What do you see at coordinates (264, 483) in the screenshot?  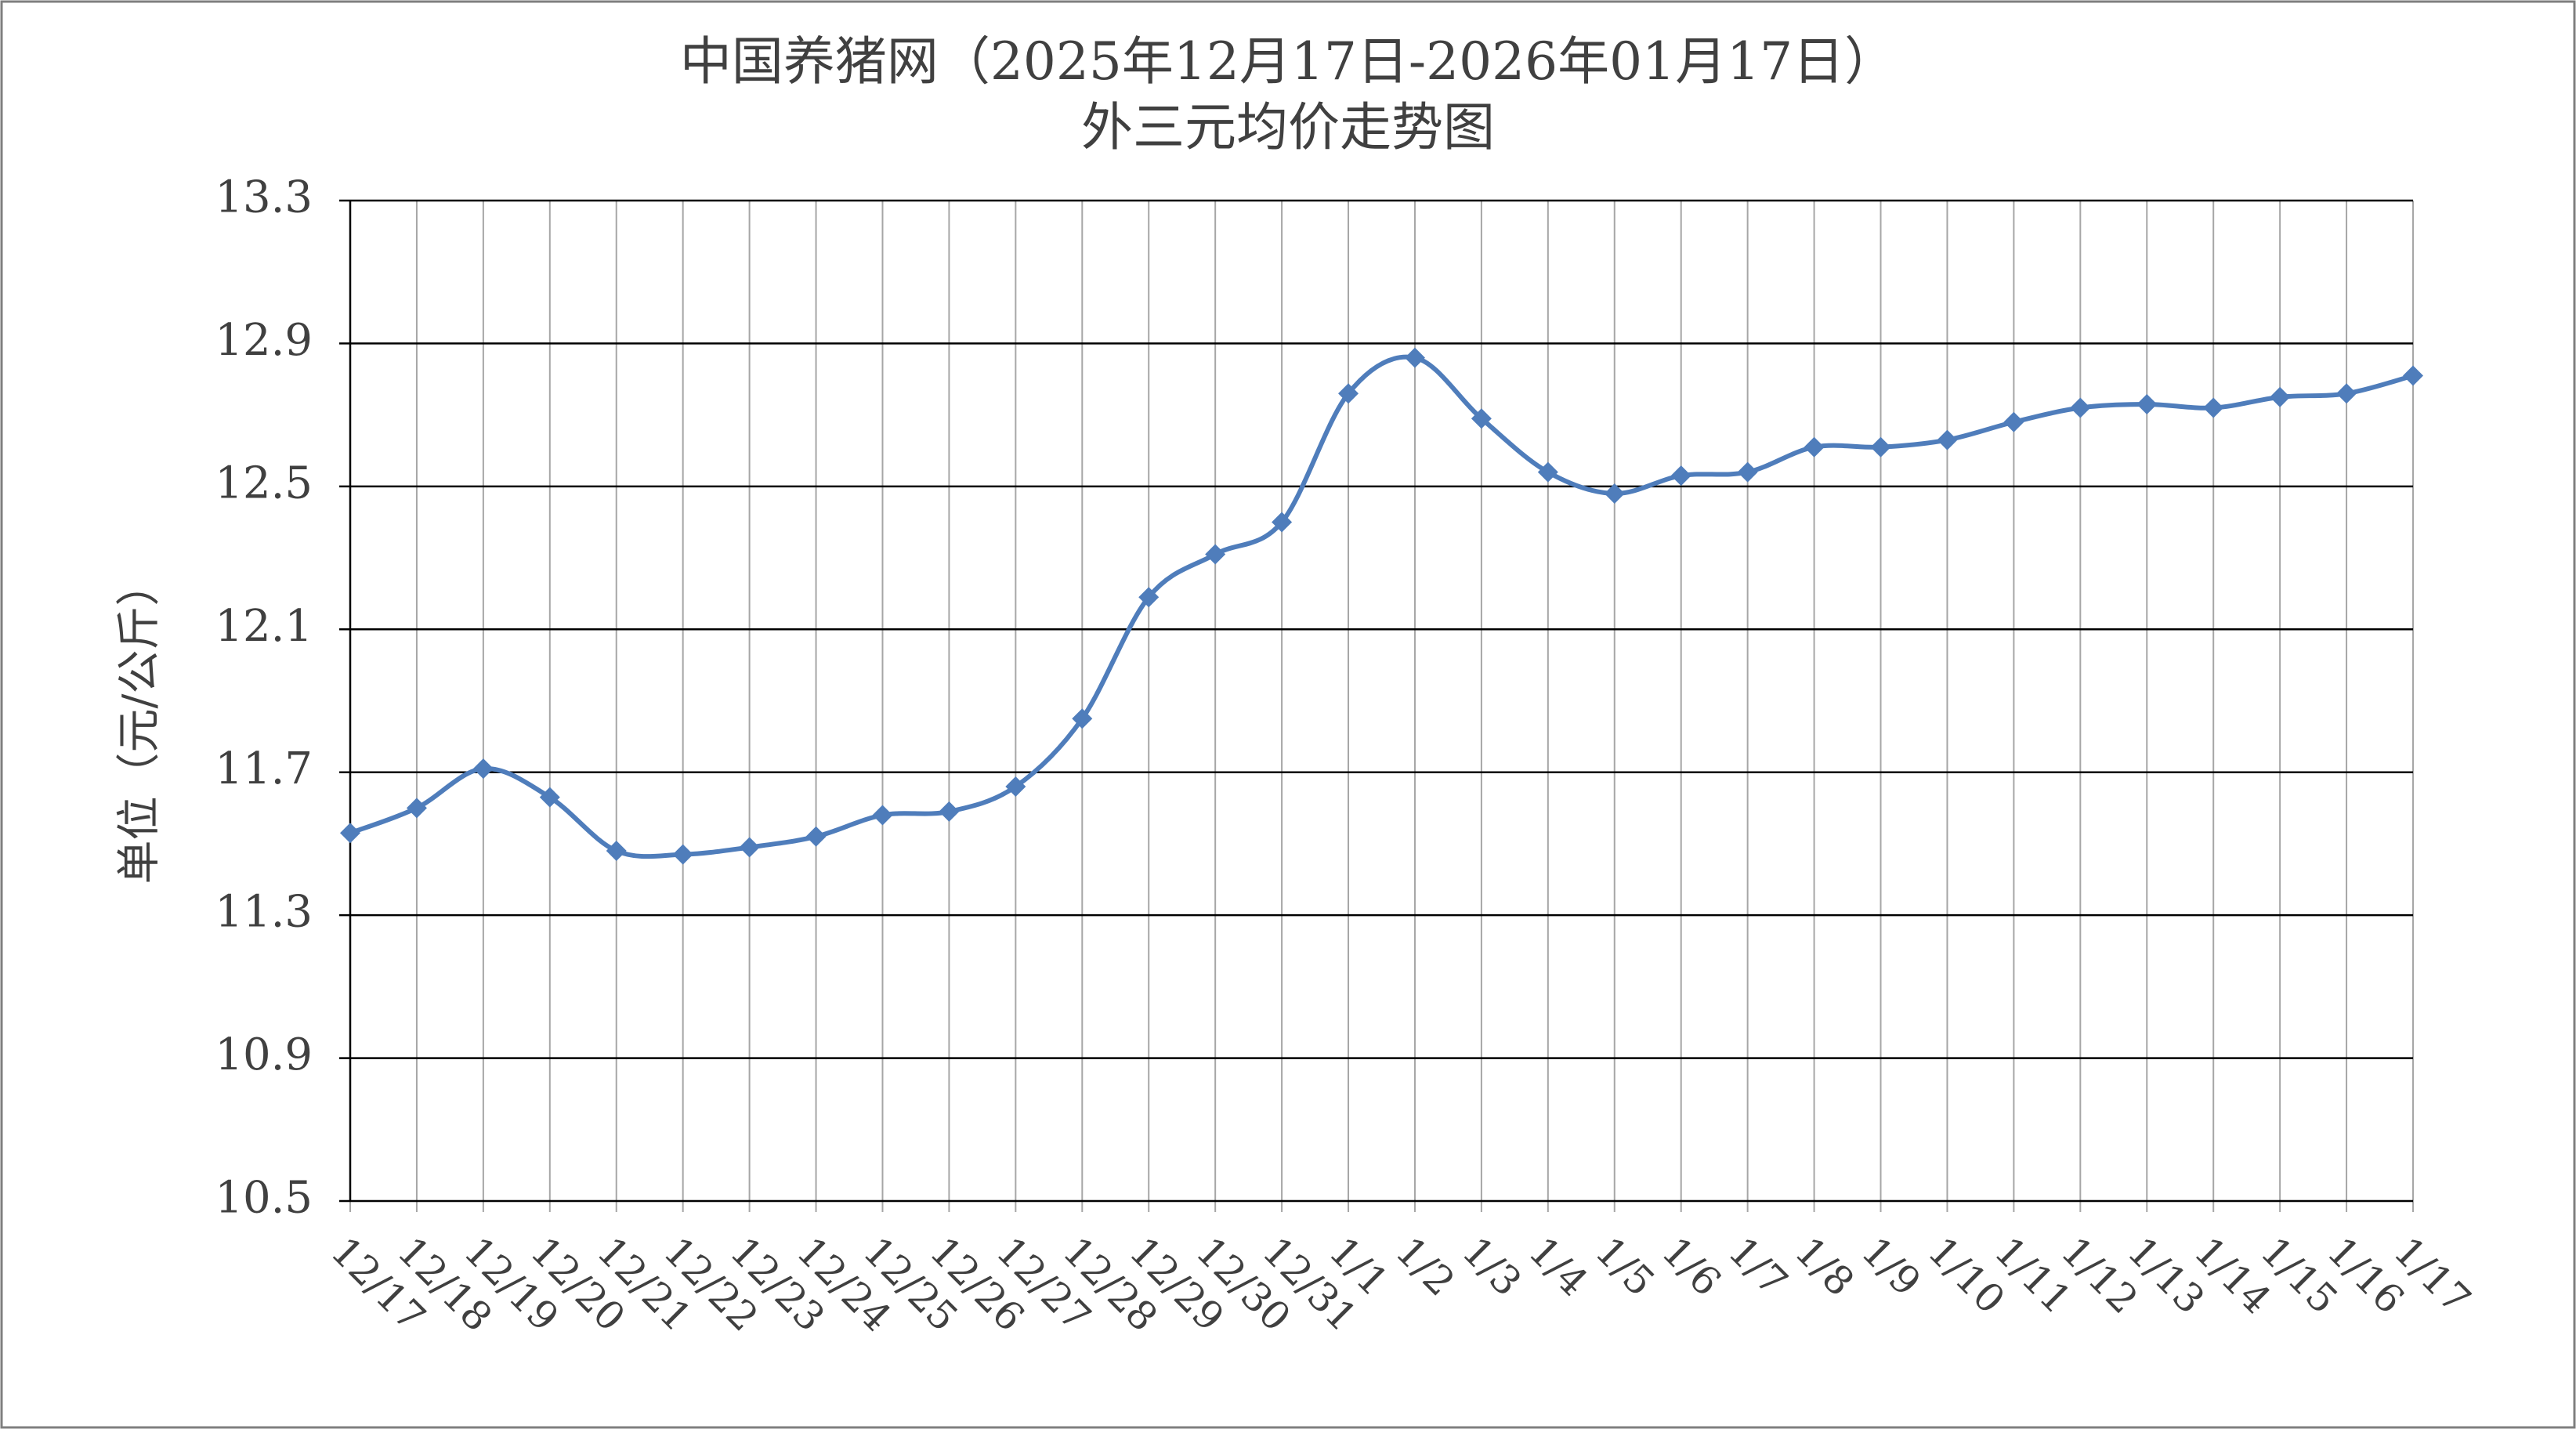 I see `y-tick-label: 12.5` at bounding box center [264, 483].